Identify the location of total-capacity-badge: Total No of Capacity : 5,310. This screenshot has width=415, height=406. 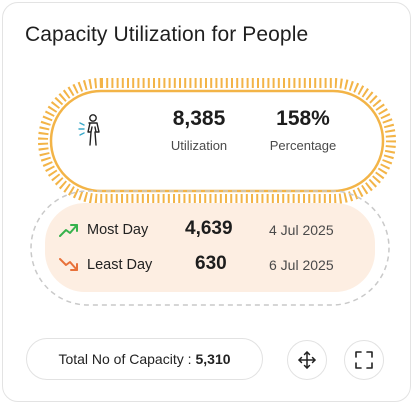
(144, 359).